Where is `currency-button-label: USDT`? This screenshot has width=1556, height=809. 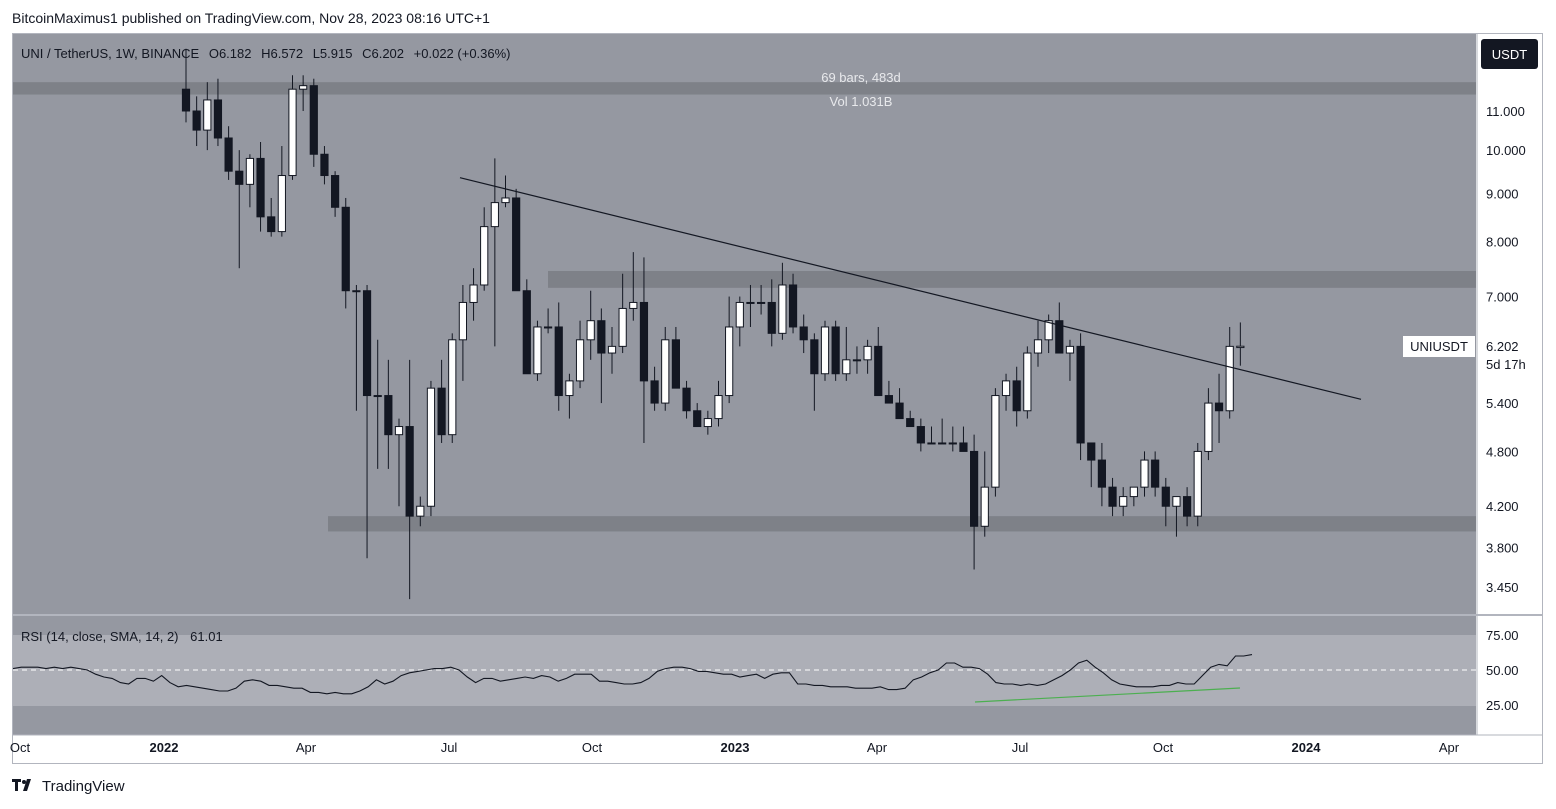 currency-button-label: USDT is located at coordinates (1509, 54).